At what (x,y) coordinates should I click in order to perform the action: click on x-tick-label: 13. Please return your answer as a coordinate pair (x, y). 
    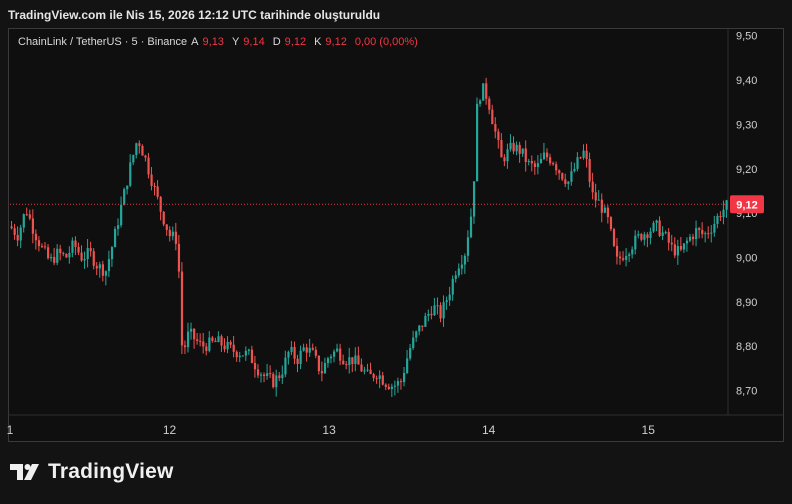
    Looking at the image, I should click on (329, 430).